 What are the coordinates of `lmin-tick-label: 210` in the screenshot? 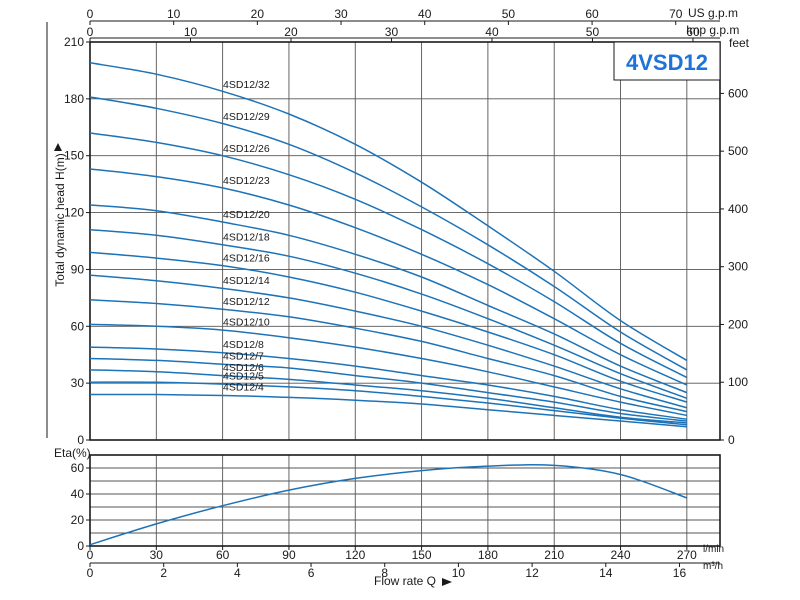 It's located at (554, 555).